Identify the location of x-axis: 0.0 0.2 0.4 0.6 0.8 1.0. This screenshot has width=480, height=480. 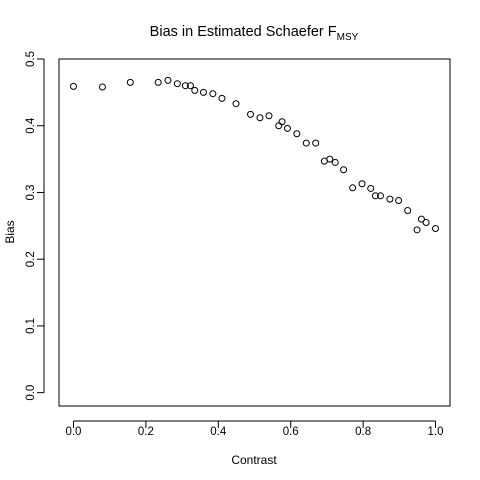
(254, 429).